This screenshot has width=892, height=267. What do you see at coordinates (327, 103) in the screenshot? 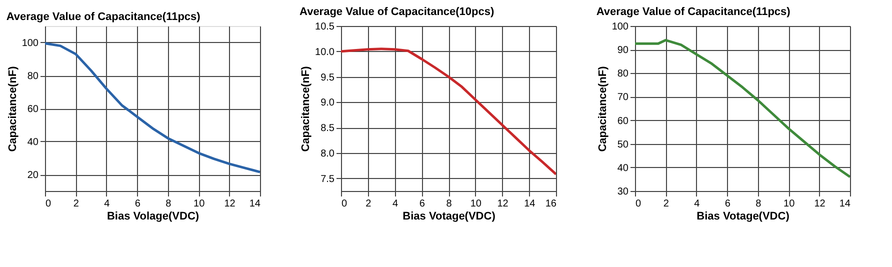
I see `y-tick-label: 9.0` at bounding box center [327, 103].